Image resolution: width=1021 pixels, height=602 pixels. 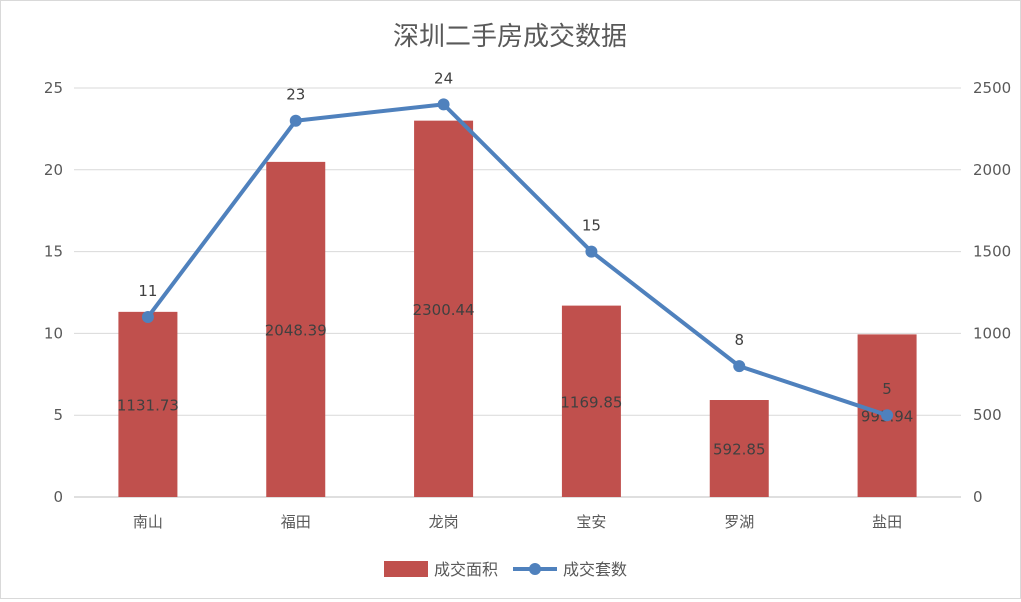 I want to click on right-axis-tick-label: 2000, so click(x=992, y=170).